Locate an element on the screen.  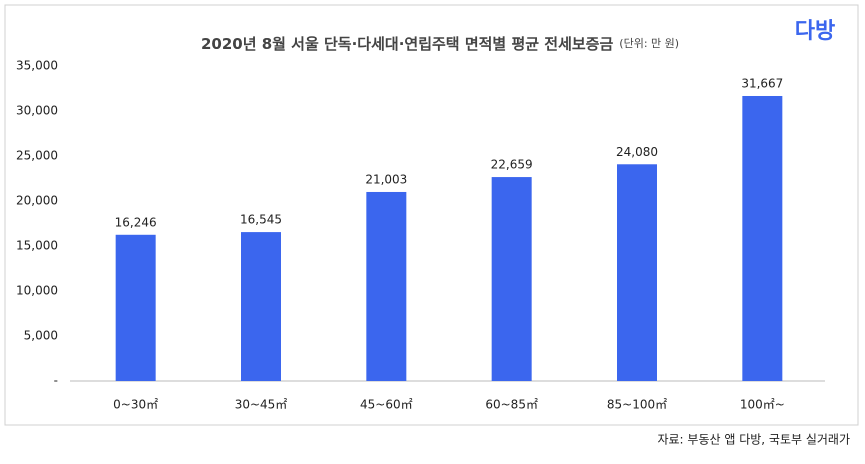
x-tick-label: 45~60㎡ is located at coordinates (386, 405).